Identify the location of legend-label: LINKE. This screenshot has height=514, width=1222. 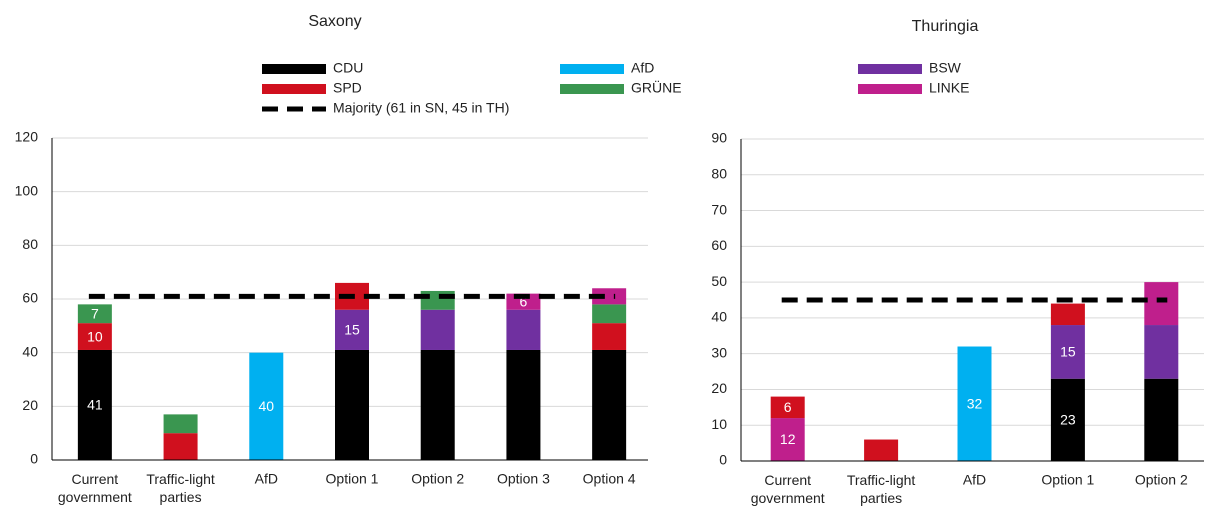
(949, 88).